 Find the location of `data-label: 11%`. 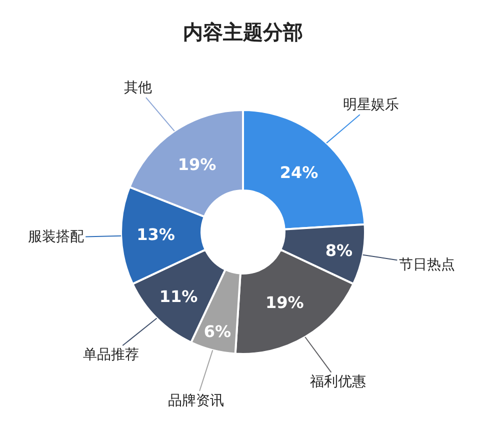

data-label: 11% is located at coordinates (178, 296).